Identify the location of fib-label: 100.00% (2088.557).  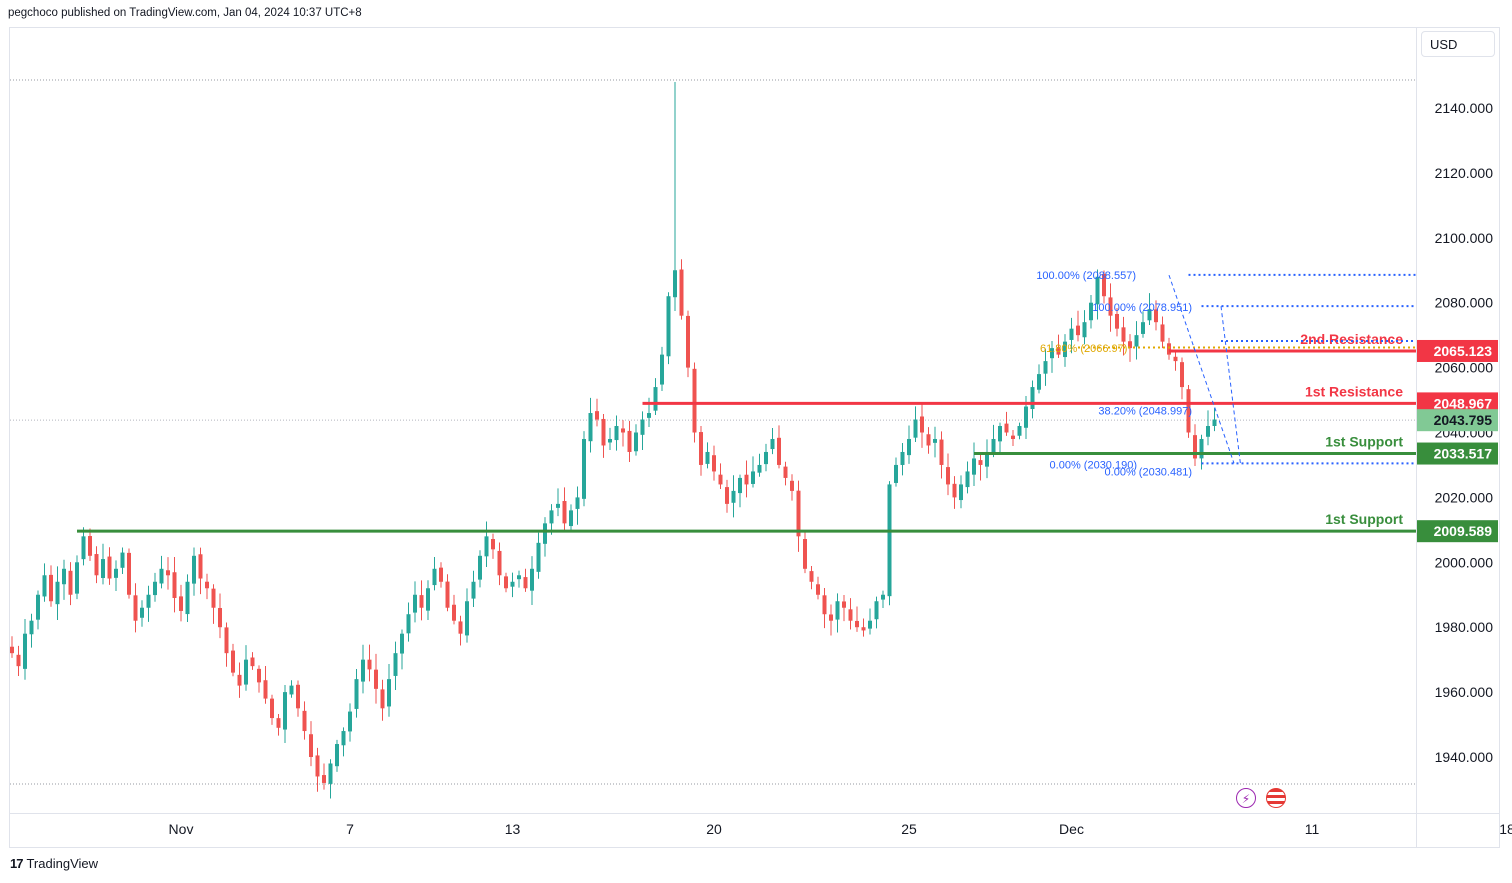
(1086, 276).